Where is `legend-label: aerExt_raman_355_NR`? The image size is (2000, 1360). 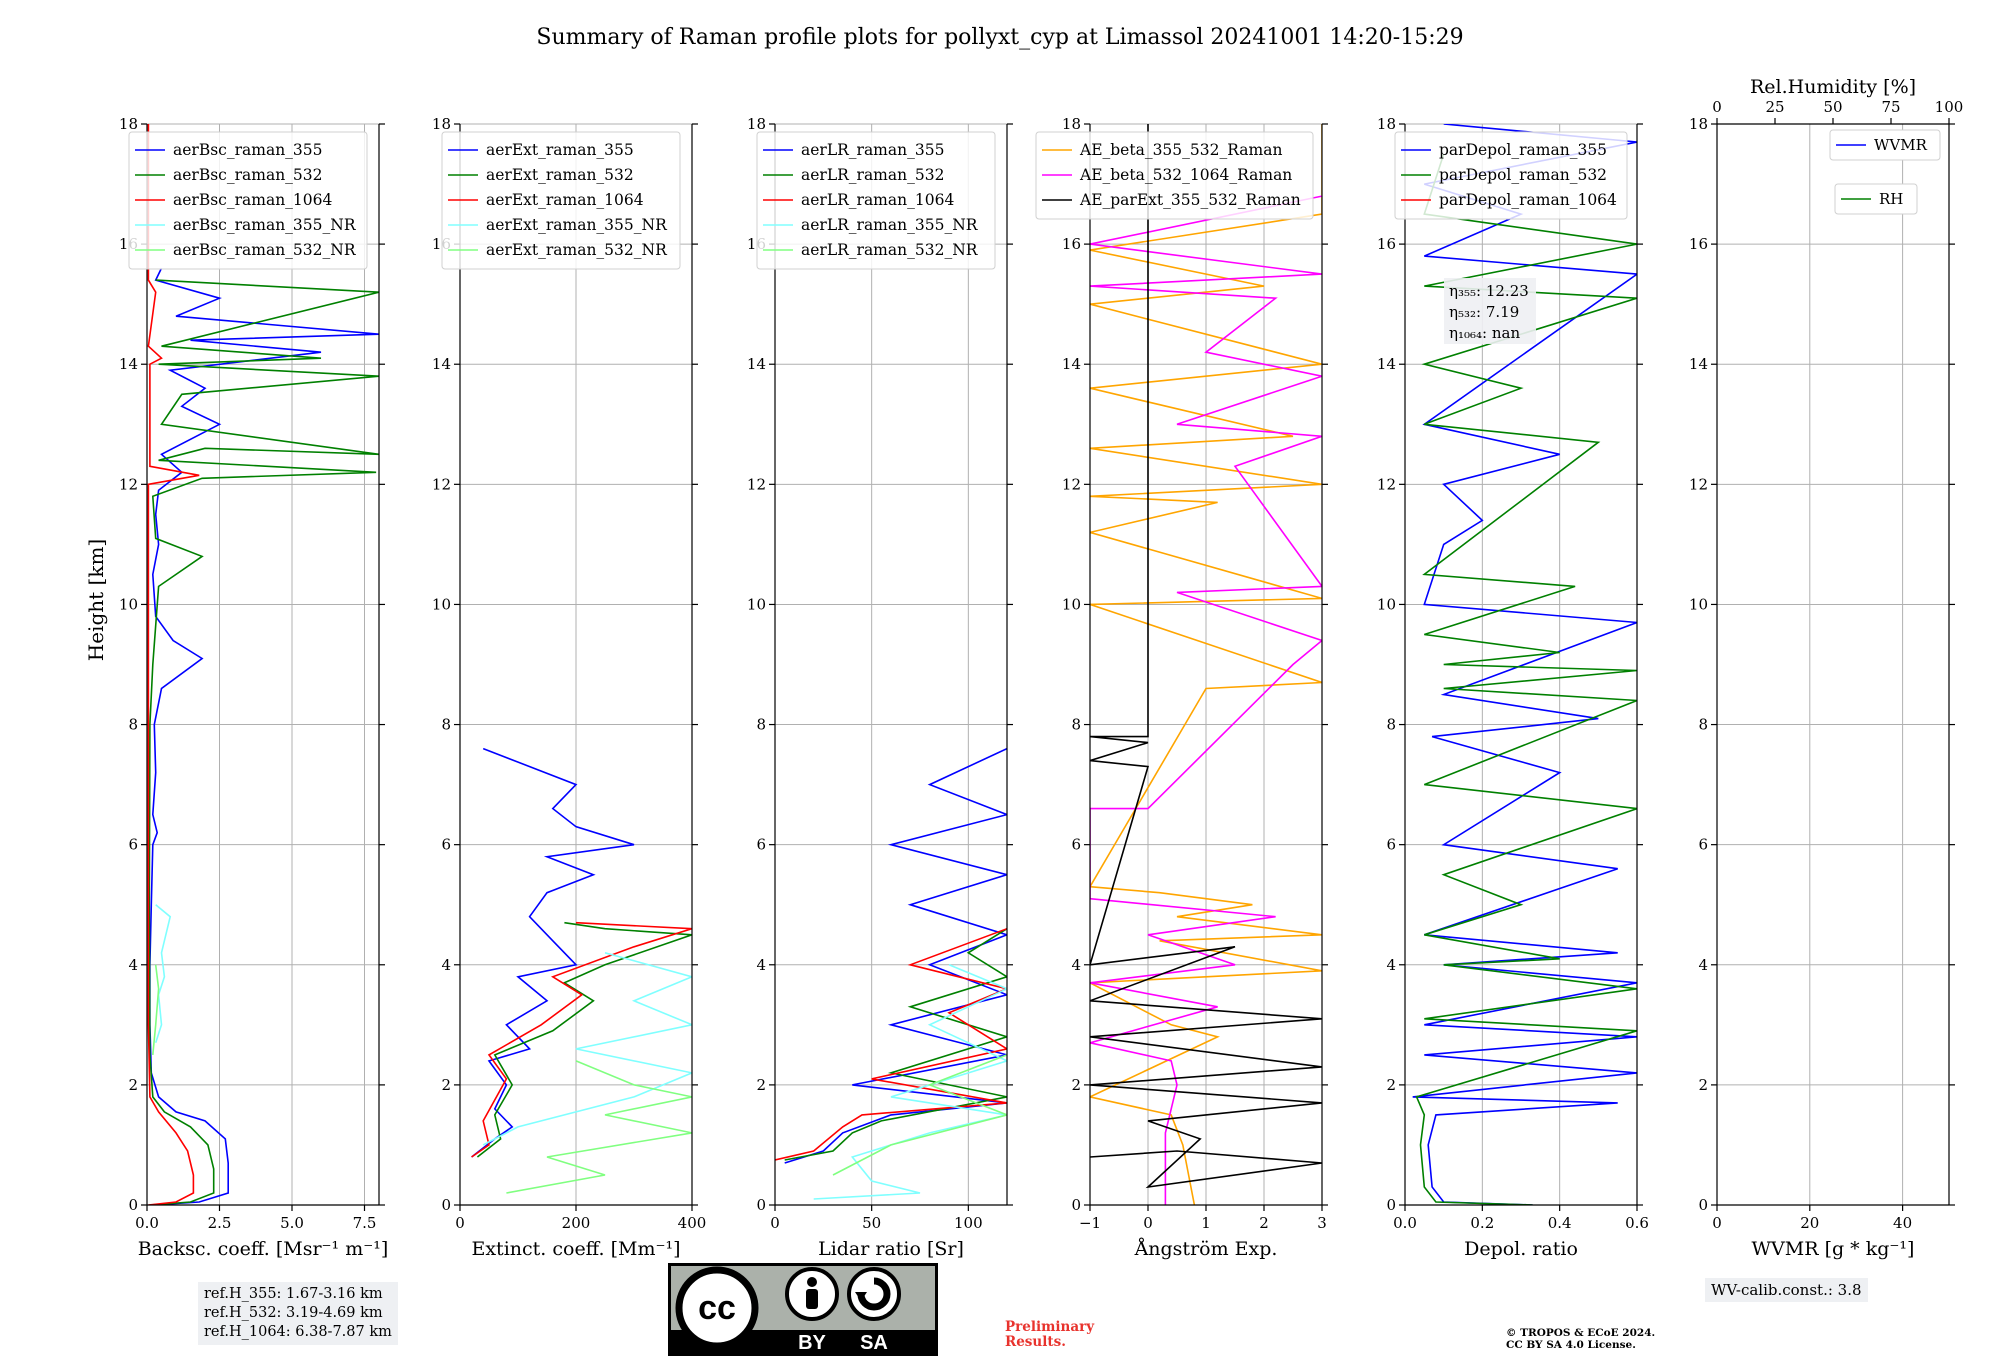
legend-label: aerExt_raman_355_NR is located at coordinates (577, 225).